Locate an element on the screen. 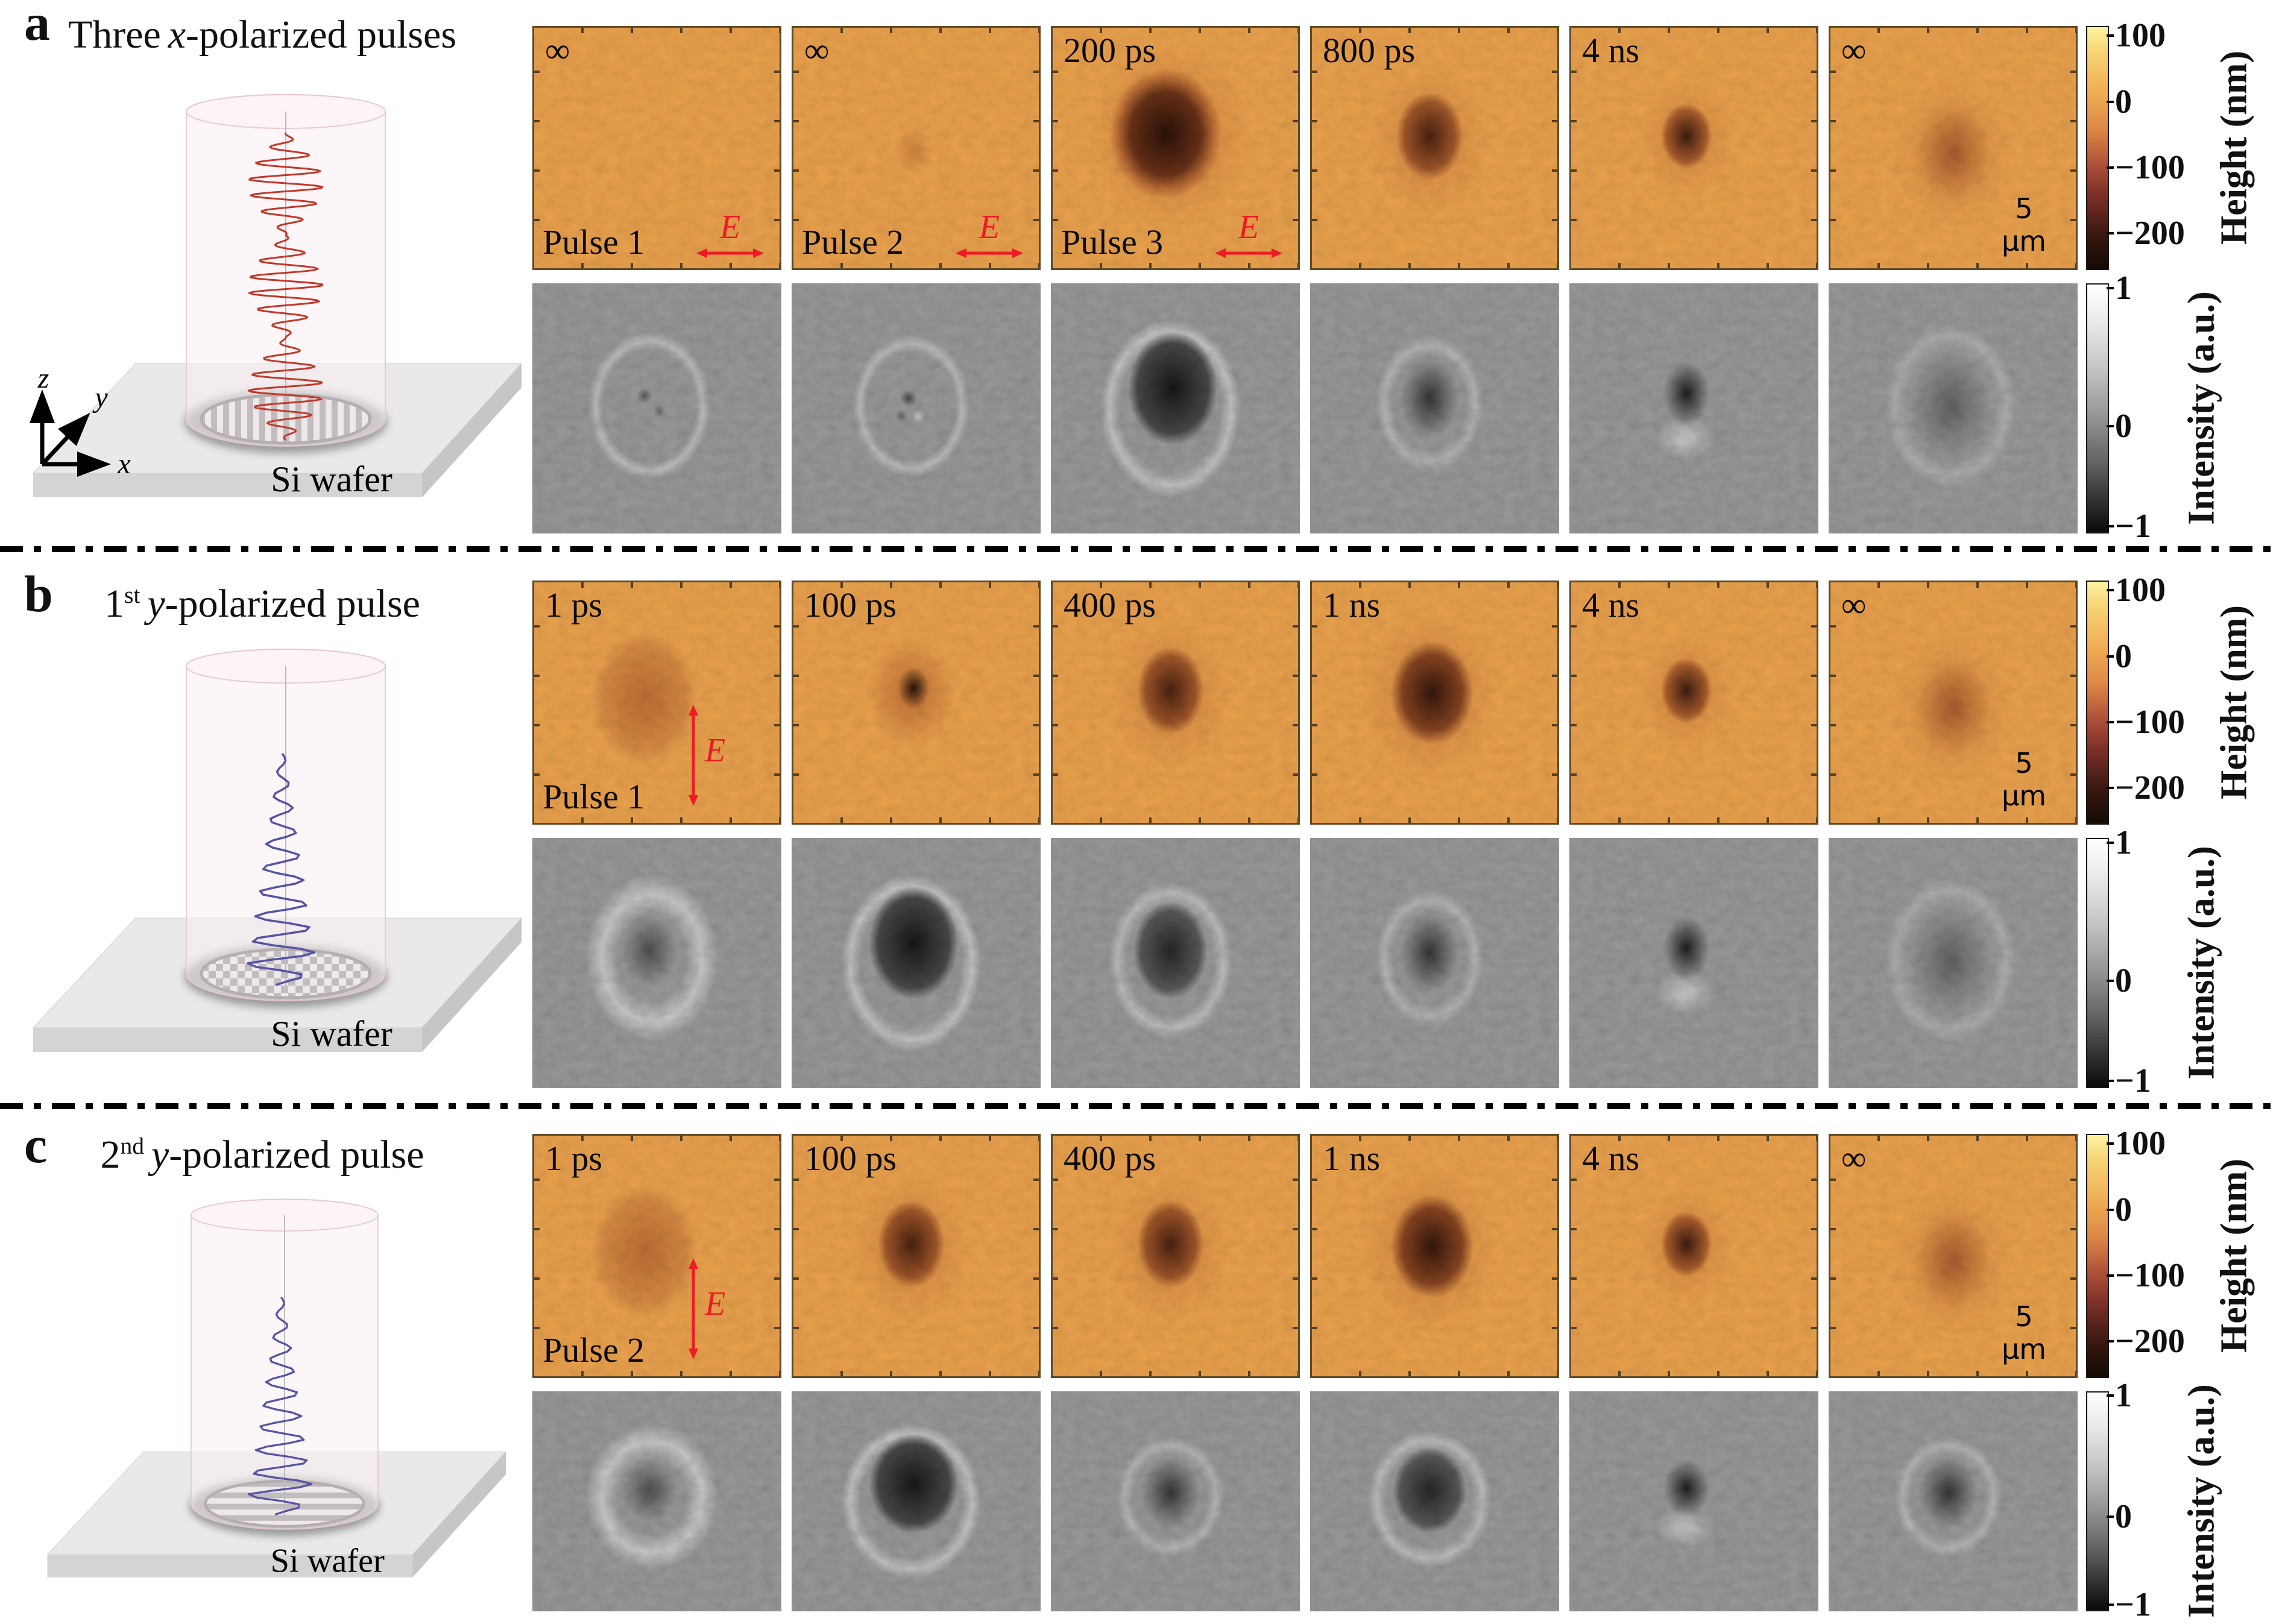 The width and height of the screenshot is (2279, 1624). title-italic-axis: y is located at coordinates (160, 1155).